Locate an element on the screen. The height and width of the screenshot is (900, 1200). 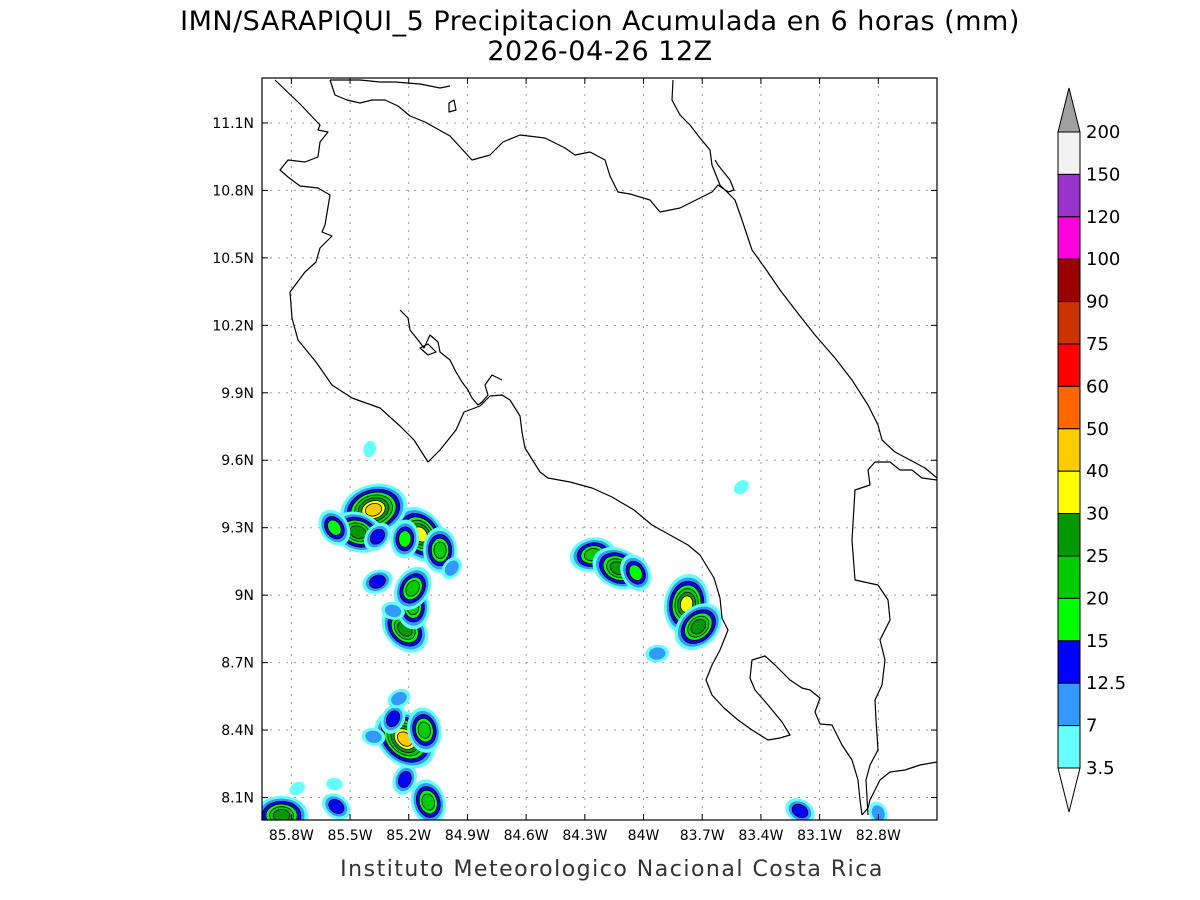
lat-tick-label: 9.9N is located at coordinates (237, 394).